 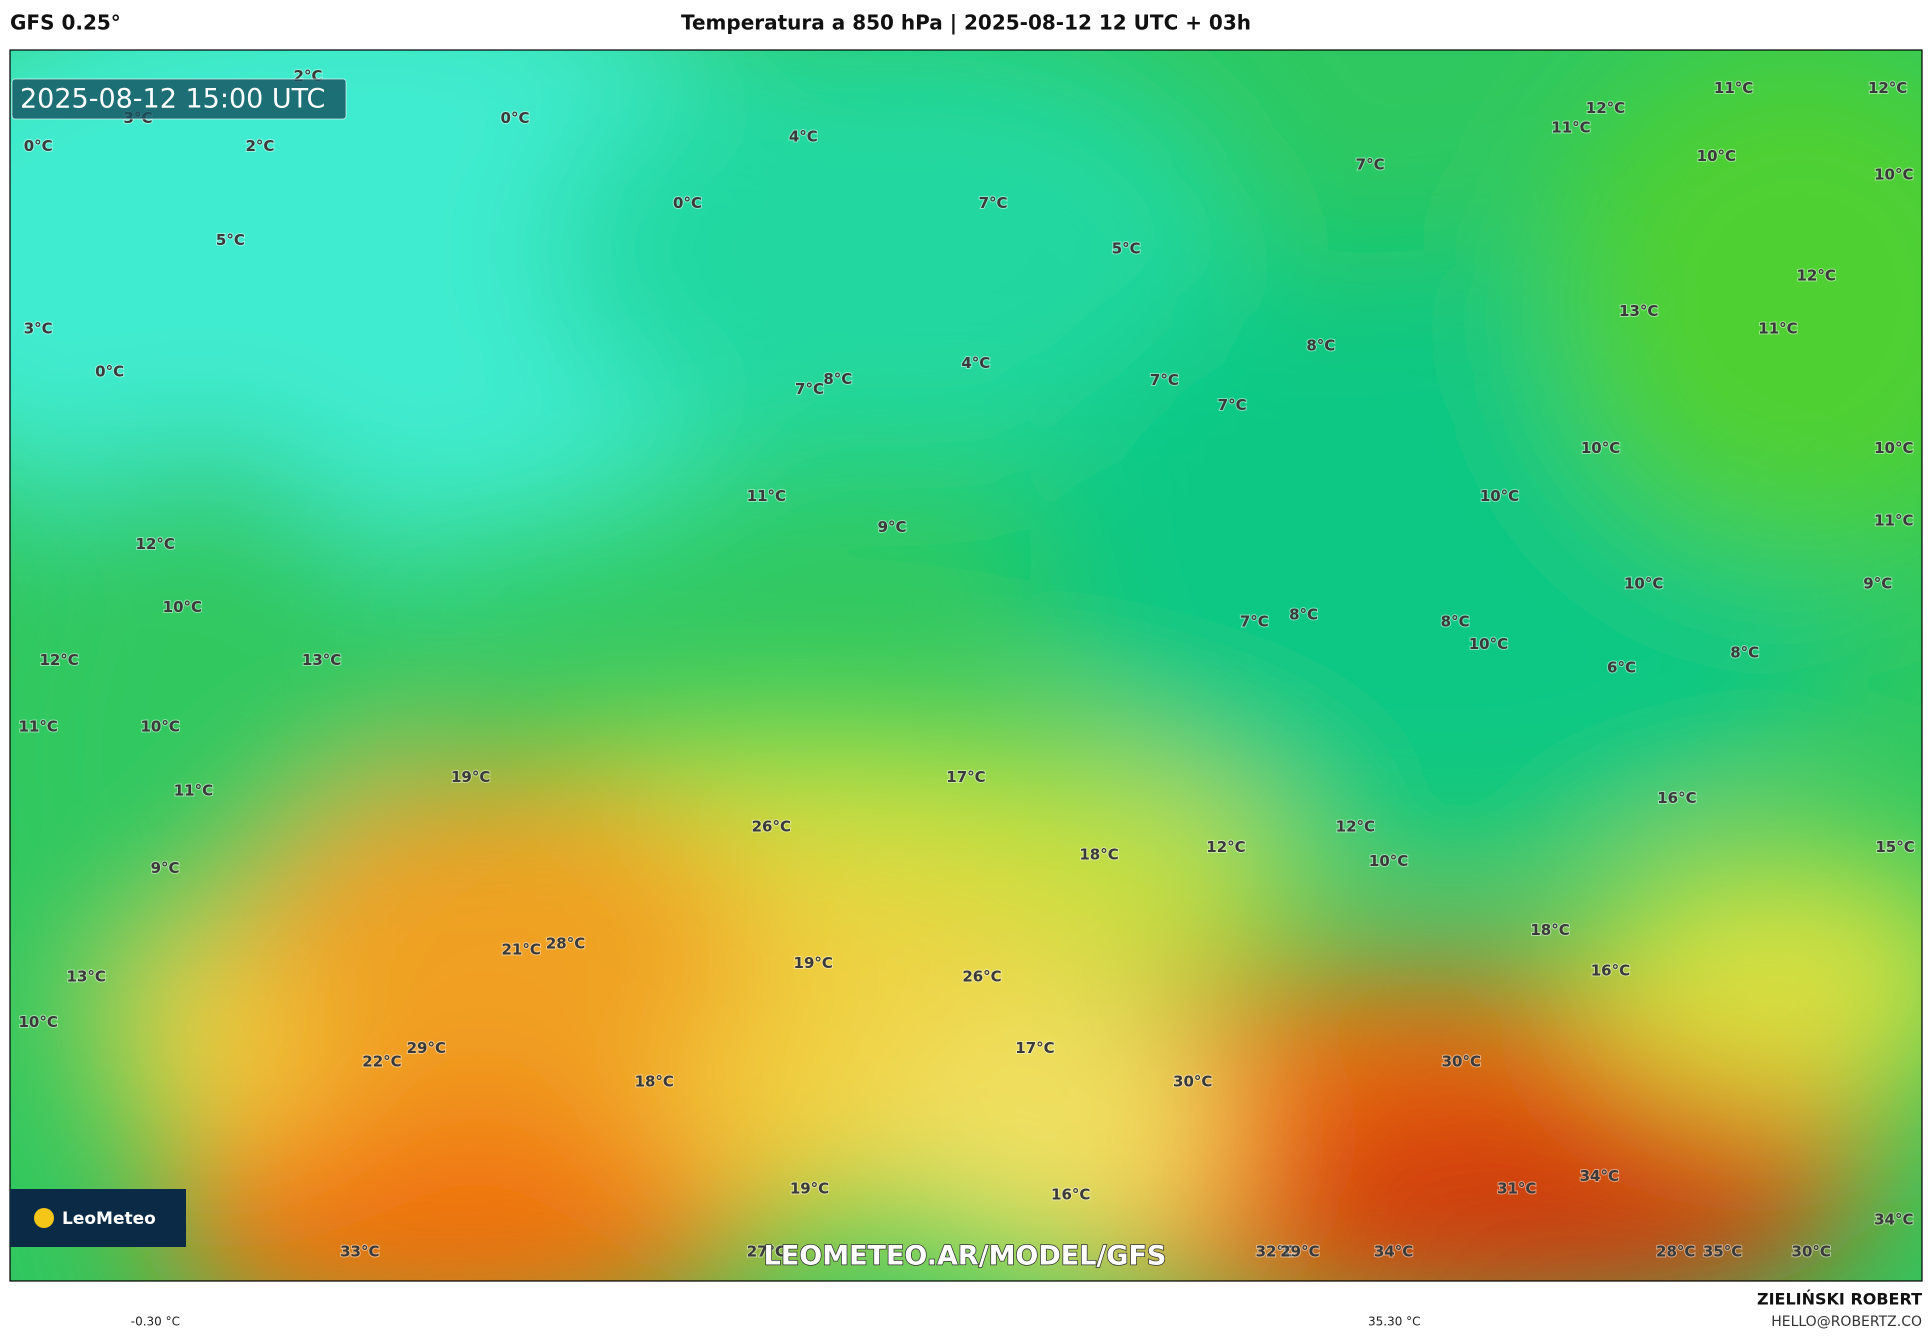 I want to click on timestamp-box, so click(x=179, y=99).